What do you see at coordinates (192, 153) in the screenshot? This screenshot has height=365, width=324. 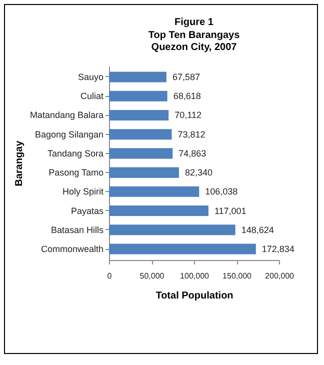 I see `data-label: 74,863` at bounding box center [192, 153].